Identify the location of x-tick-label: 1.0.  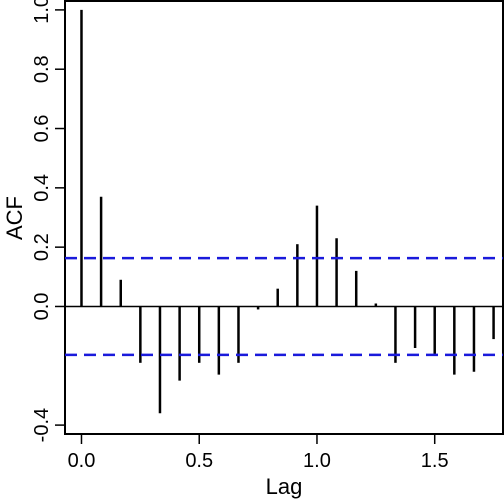
(317, 461).